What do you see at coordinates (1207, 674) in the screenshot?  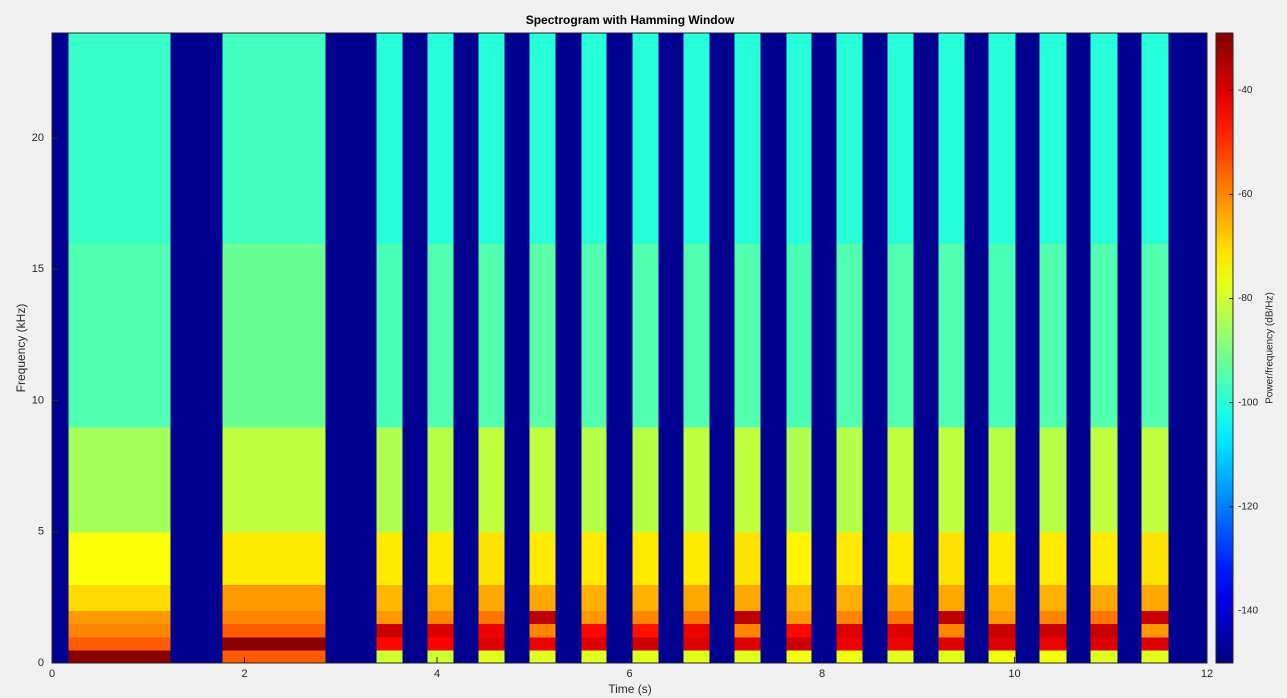 I see `x-tick-label: 12` at bounding box center [1207, 674].